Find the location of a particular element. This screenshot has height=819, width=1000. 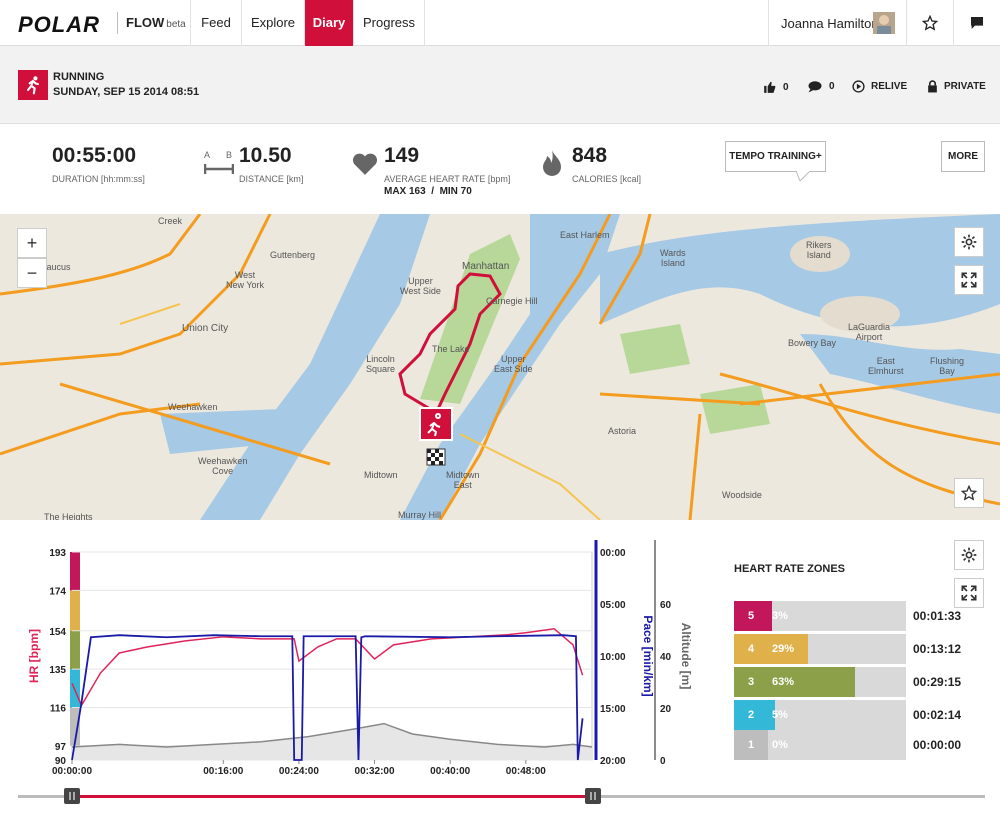

tab-feed: Feed is located at coordinates (215, 23).